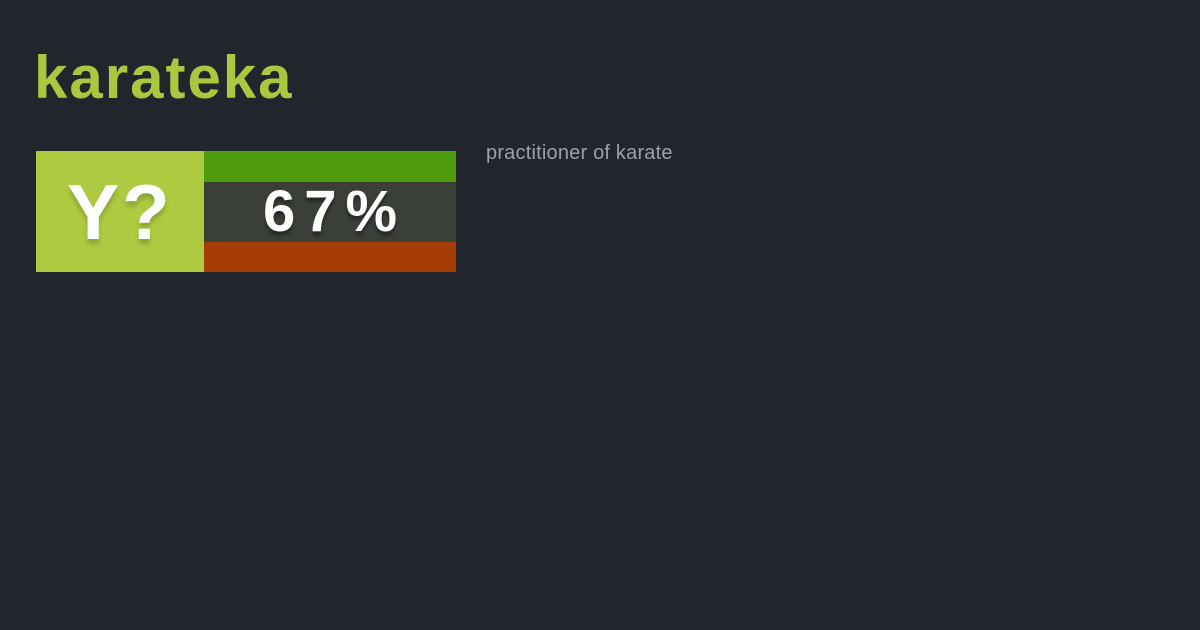 This screenshot has height=630, width=1200. I want to click on word-definition: practitioner of karate, so click(579, 153).